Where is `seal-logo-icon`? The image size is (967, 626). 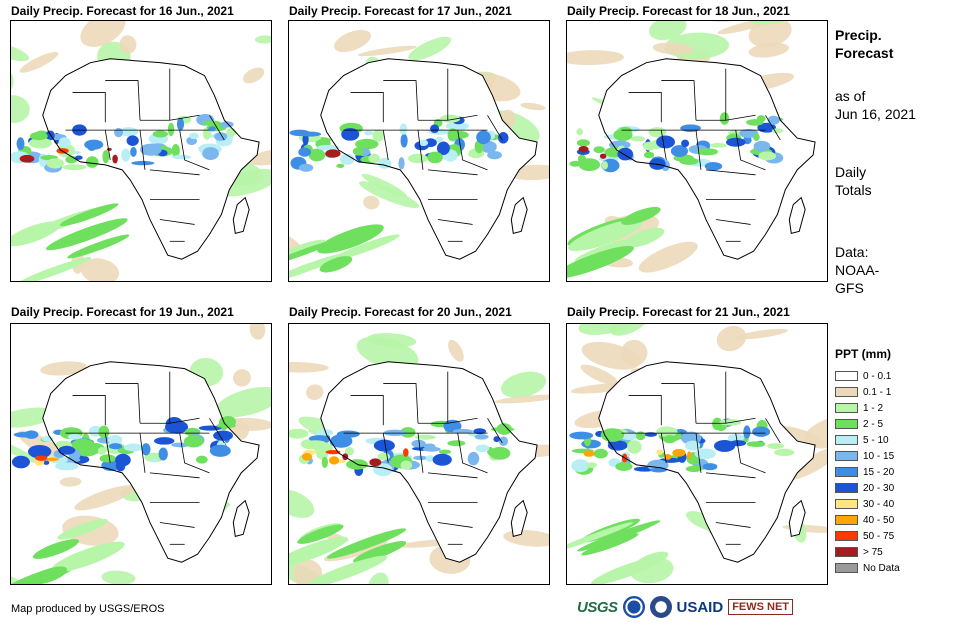 seal-logo-icon is located at coordinates (660, 607).